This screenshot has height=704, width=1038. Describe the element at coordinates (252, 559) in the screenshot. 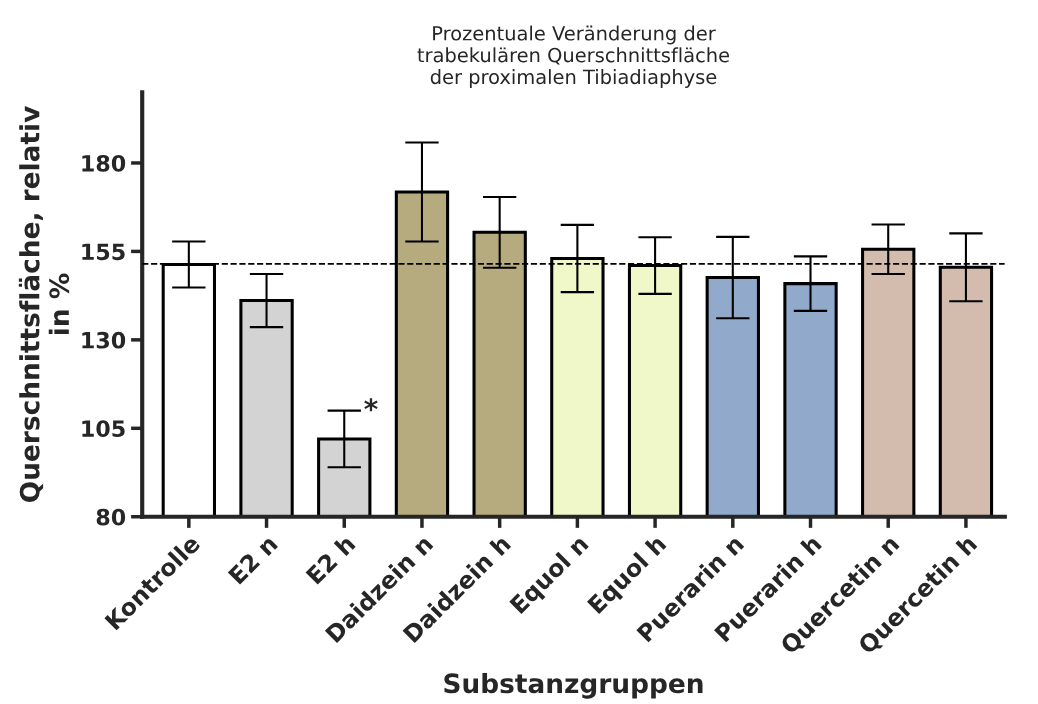

I see `x-tick-label: E2 n` at that location.